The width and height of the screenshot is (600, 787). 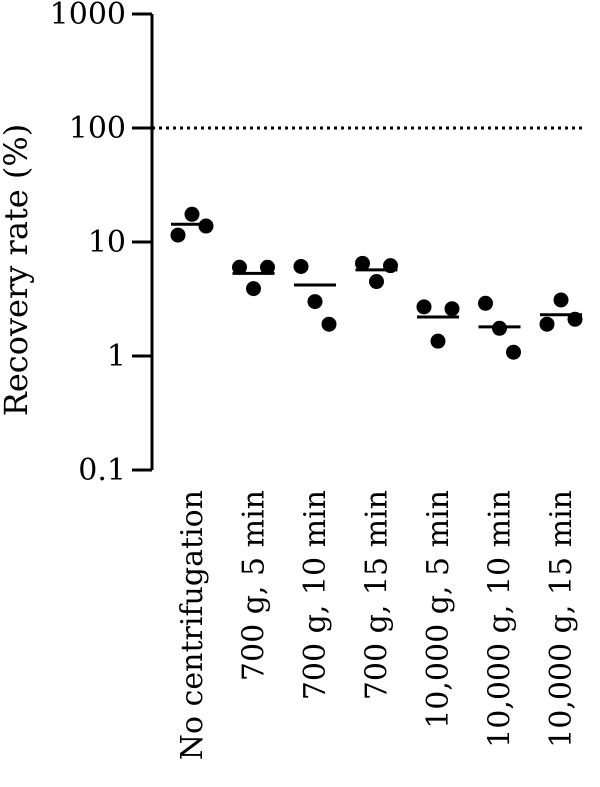 I want to click on x-category-label: 700 g, 10 min, so click(x=315, y=595).